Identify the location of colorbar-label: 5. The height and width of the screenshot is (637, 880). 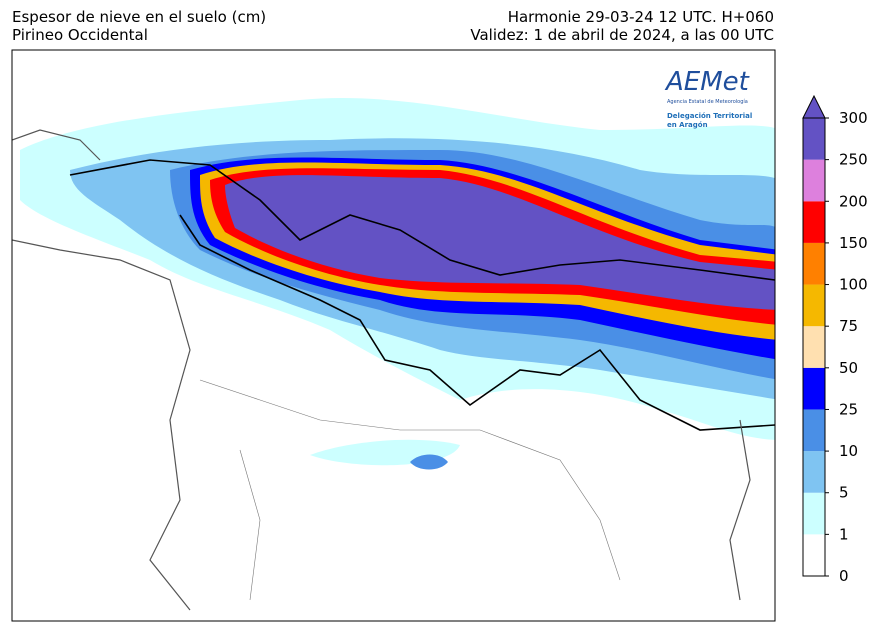
(844, 493).